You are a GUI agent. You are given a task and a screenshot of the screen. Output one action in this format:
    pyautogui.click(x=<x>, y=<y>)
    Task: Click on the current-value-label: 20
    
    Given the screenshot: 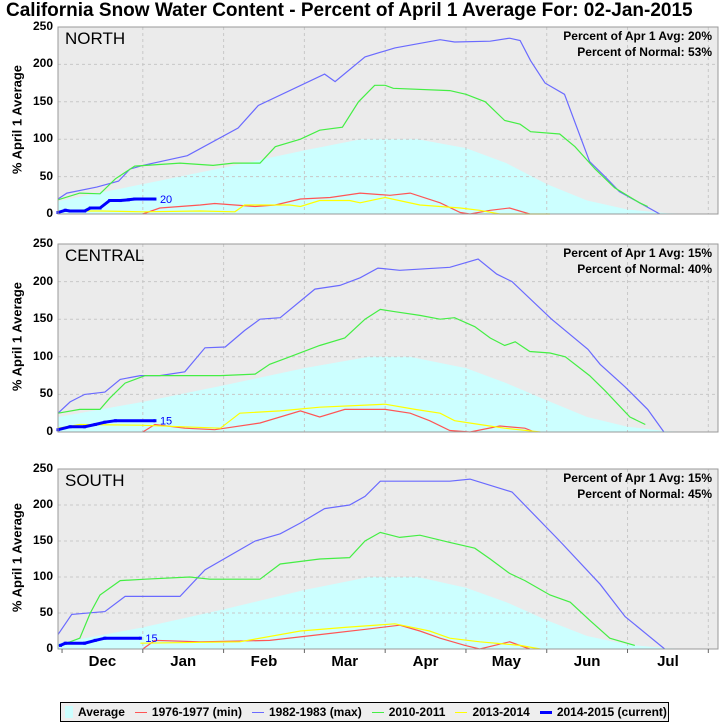 What is the action you would take?
    pyautogui.click(x=166, y=200)
    